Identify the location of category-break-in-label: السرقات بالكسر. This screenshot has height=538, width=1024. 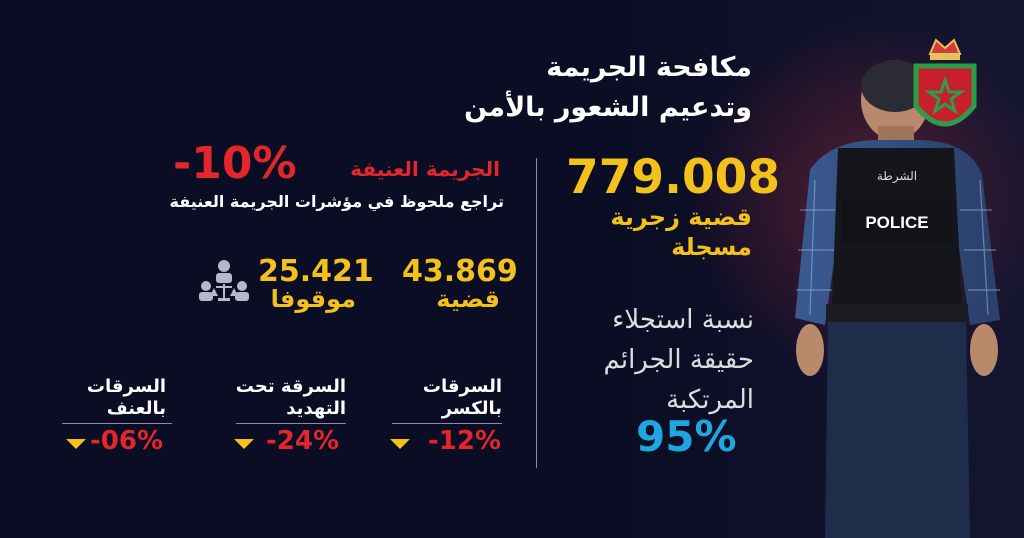
(462, 398).